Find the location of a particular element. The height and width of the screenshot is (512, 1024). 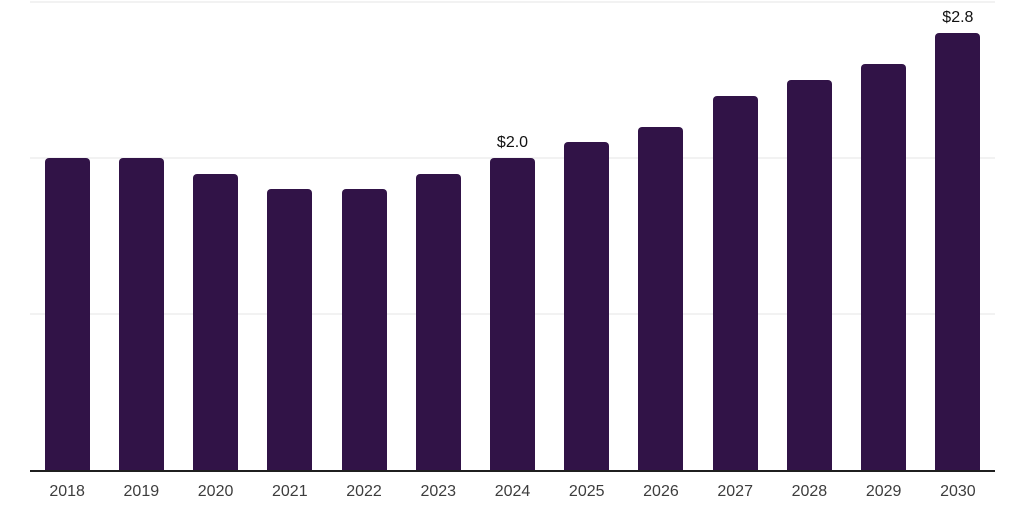

bar-value-label-2030: $2.8 is located at coordinates (958, 18).